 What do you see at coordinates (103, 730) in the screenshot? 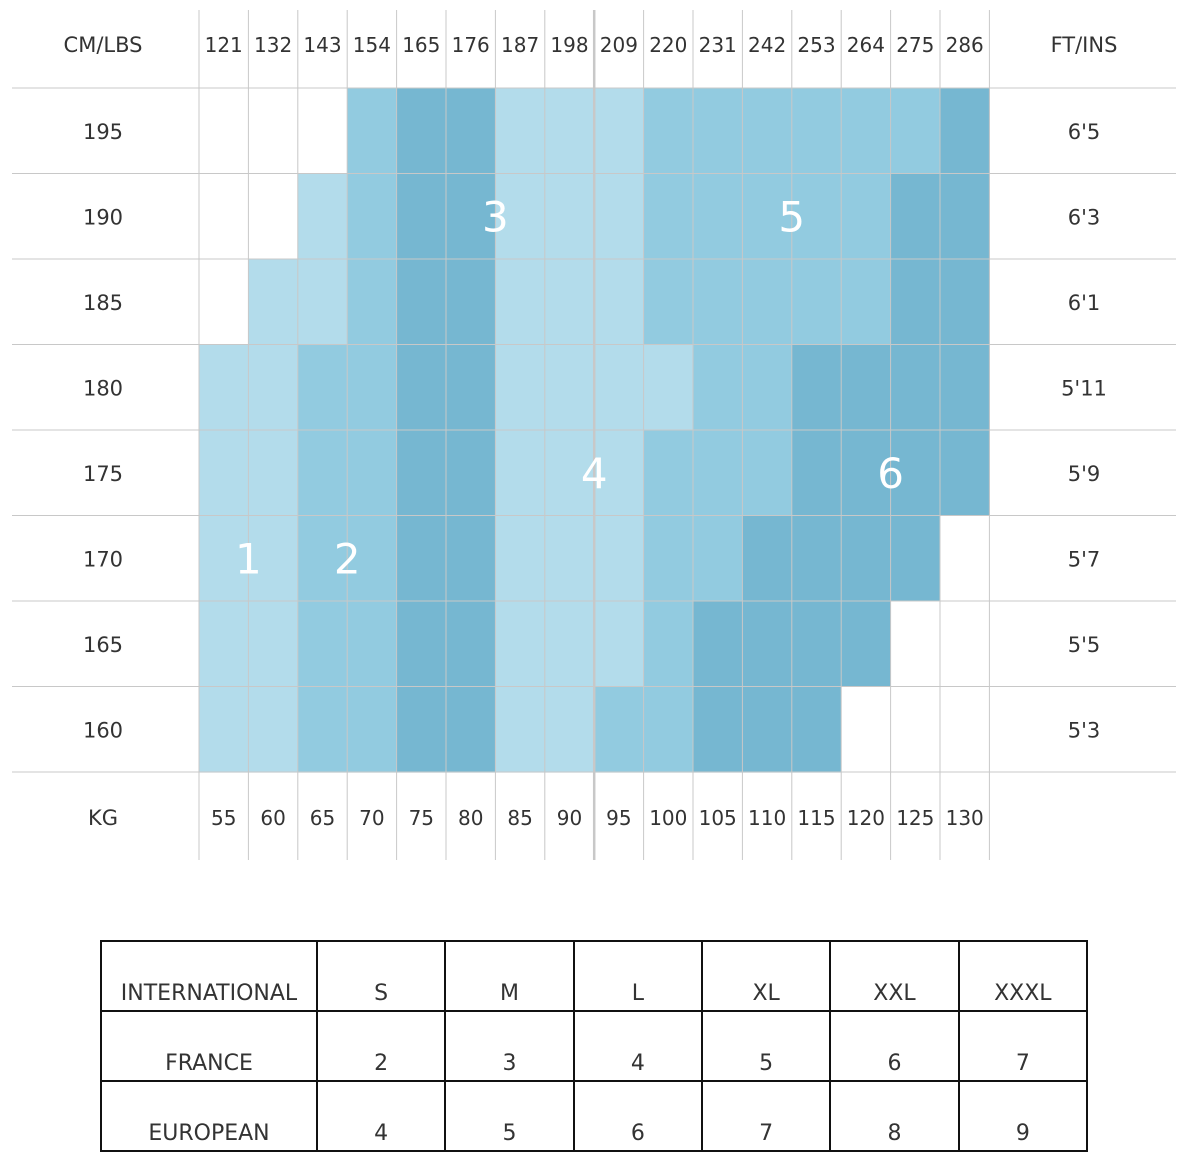
I see `cm-tick-label: 160` at bounding box center [103, 730].